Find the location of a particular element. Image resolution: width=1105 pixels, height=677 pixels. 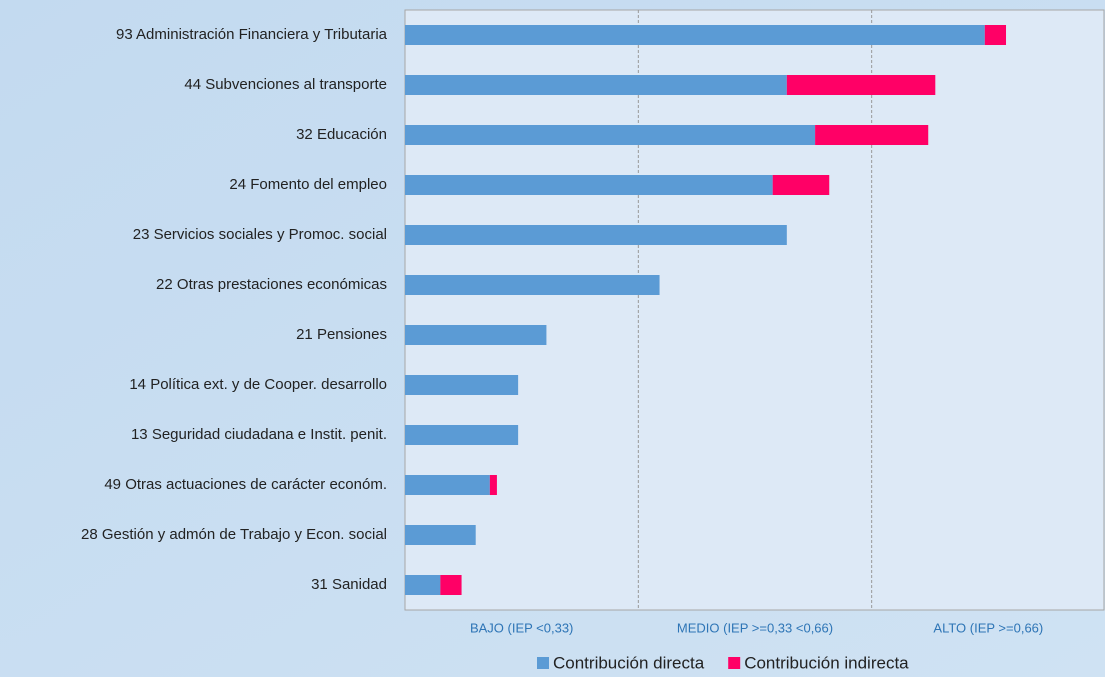

zone-label: ALTO (IEP >=0,66) is located at coordinates (988, 627).